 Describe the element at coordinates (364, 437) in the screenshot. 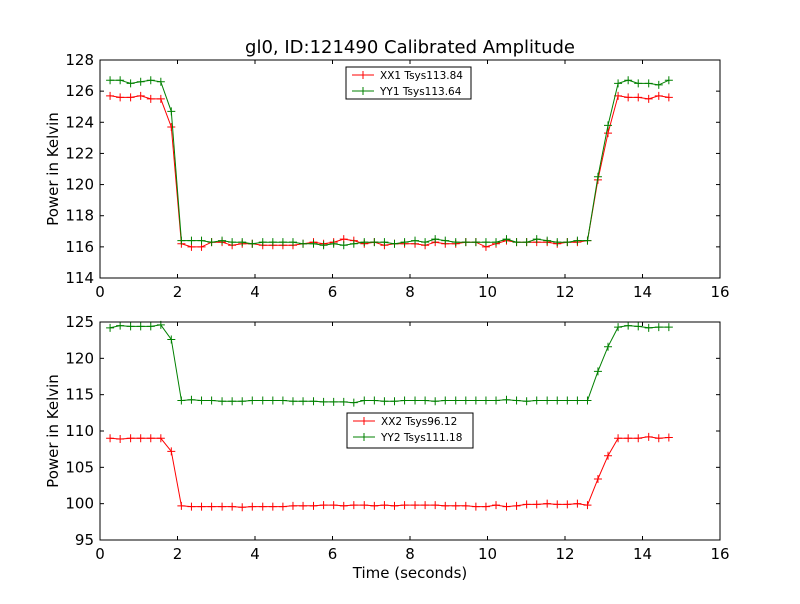

I see `legend-marker` at that location.